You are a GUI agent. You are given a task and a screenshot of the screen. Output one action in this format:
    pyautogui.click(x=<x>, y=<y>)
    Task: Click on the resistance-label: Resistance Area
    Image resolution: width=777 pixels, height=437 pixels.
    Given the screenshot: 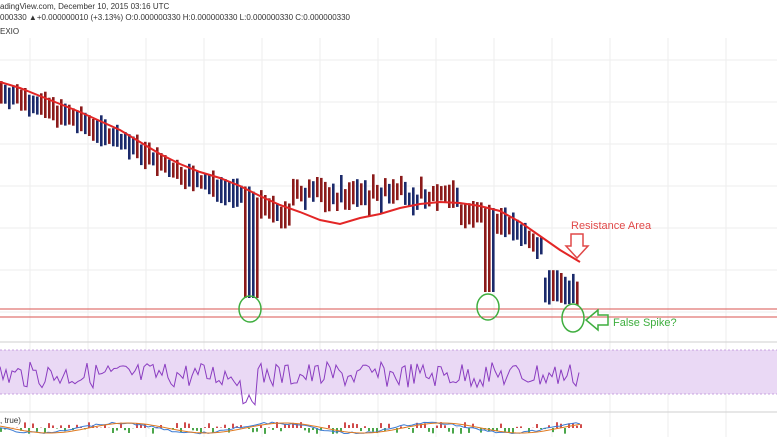 What is the action you would take?
    pyautogui.click(x=611, y=226)
    